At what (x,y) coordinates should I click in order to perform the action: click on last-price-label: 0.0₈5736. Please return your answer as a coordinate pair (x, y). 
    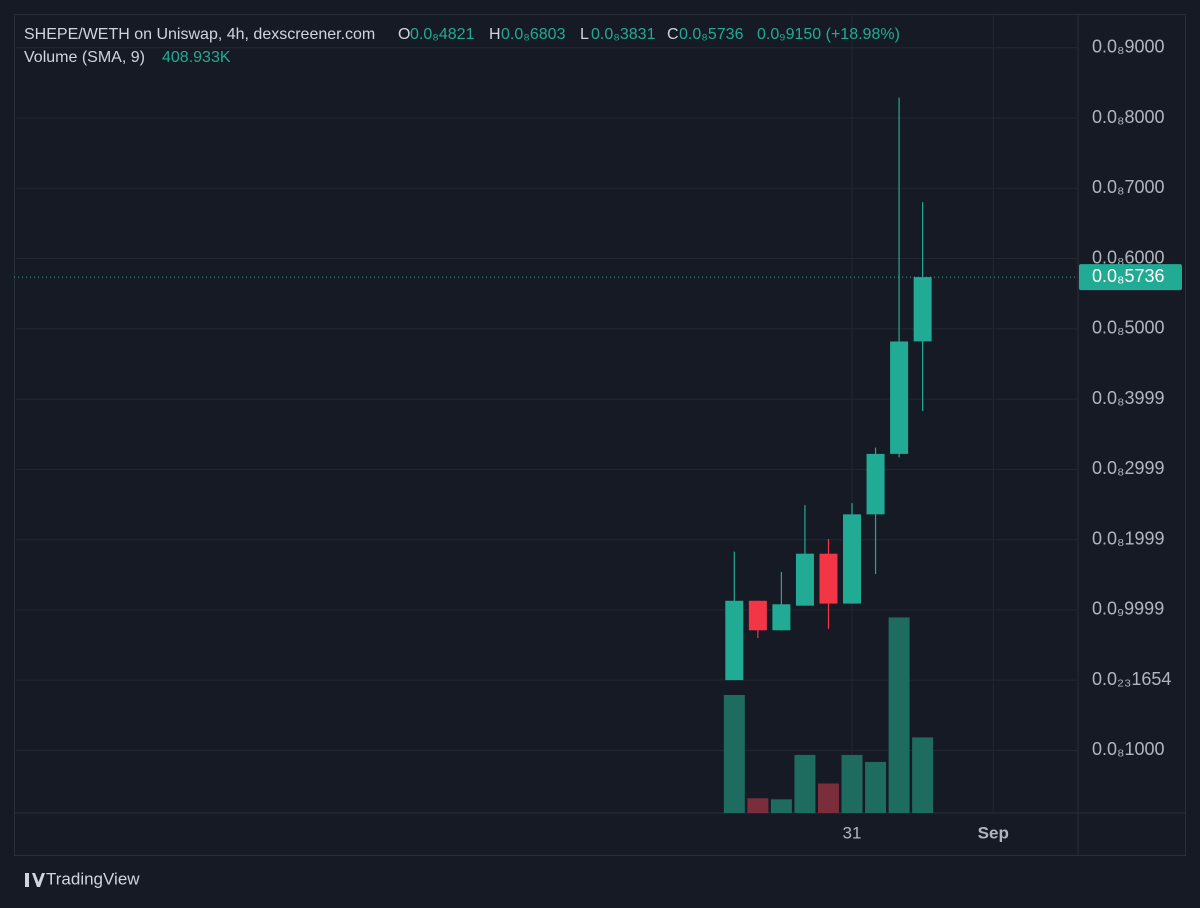
    Looking at the image, I should click on (1128, 276).